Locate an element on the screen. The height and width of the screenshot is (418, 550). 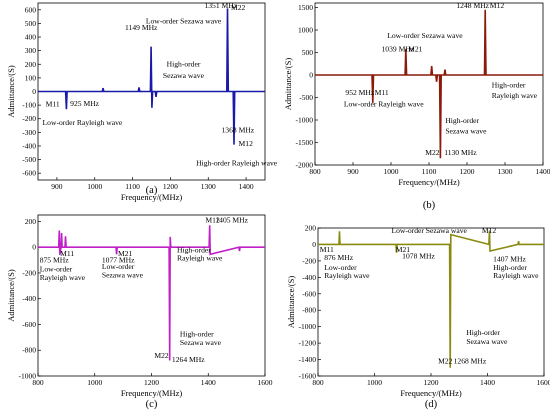
panel-2-ytick-label: -2000 is located at coordinates (305, 165).